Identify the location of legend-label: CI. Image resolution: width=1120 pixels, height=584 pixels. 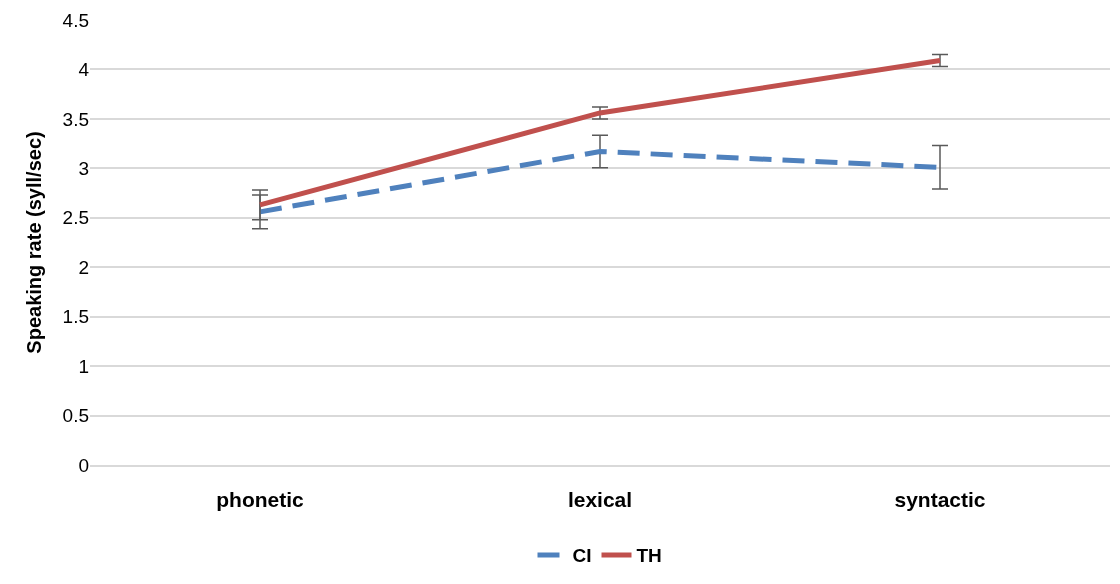
(582, 556).